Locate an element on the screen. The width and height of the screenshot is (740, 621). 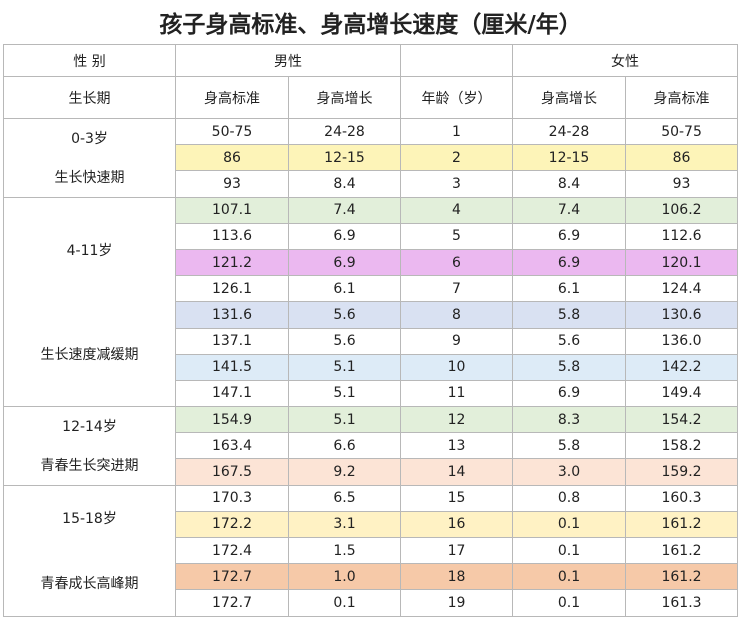
cell: 107.1 is located at coordinates (232, 210).